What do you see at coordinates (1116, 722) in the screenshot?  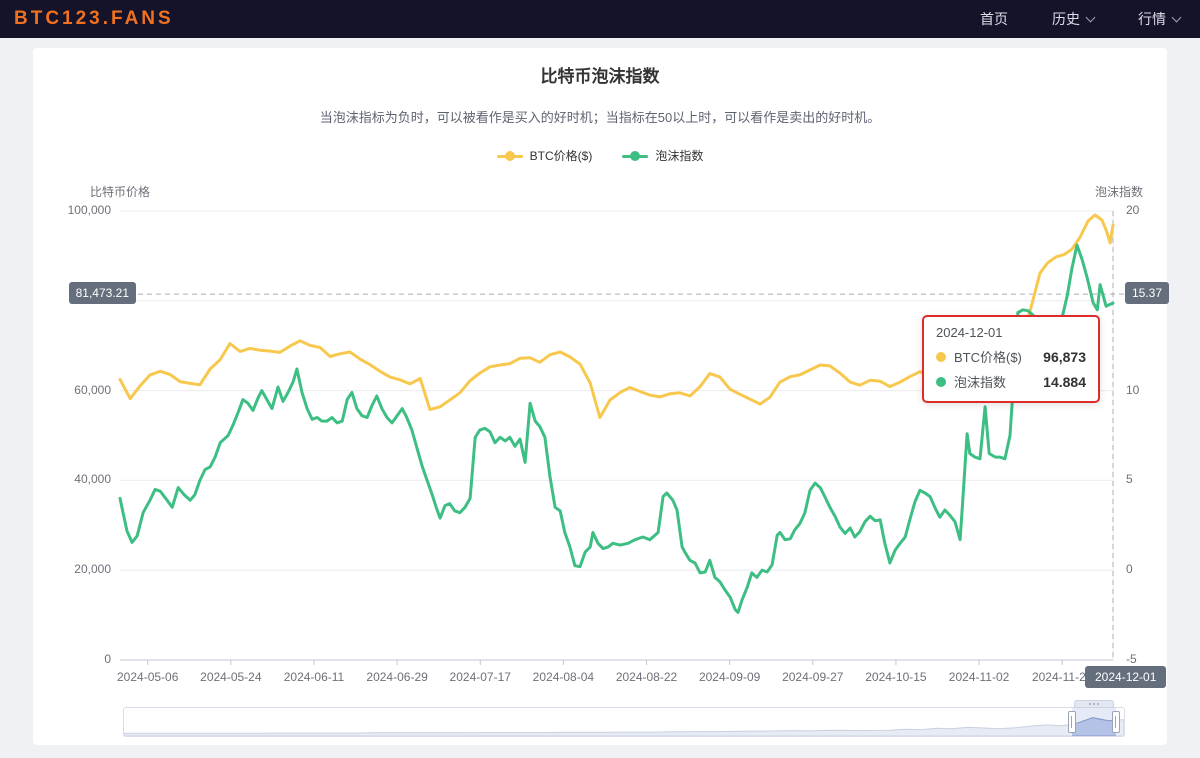 I see `datazoom-right-handle` at bounding box center [1116, 722].